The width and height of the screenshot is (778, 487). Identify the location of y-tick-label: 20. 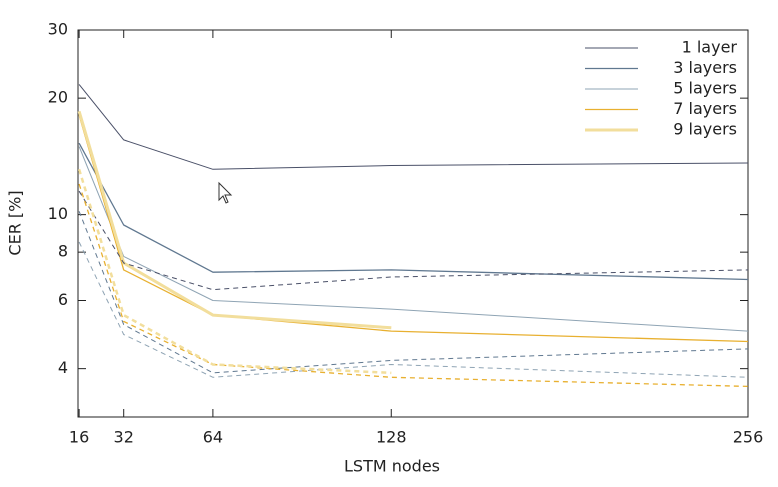
(58, 97).